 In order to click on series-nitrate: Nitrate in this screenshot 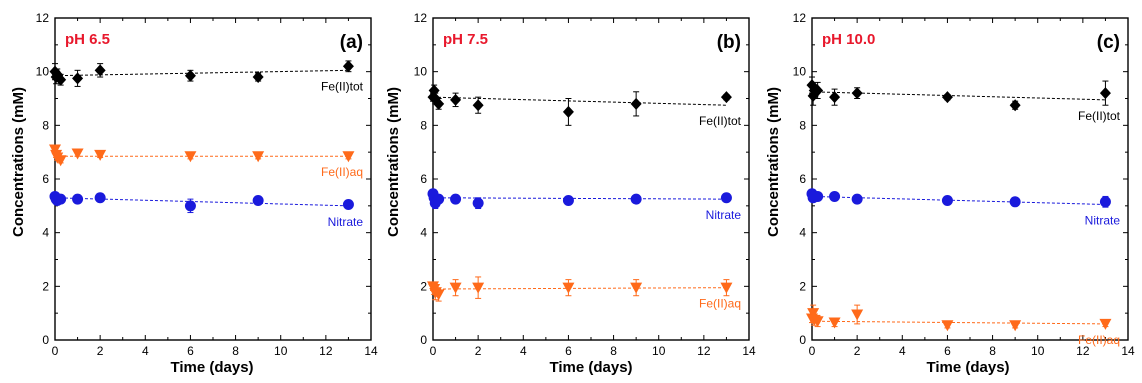, I will do `click(206, 209)`.